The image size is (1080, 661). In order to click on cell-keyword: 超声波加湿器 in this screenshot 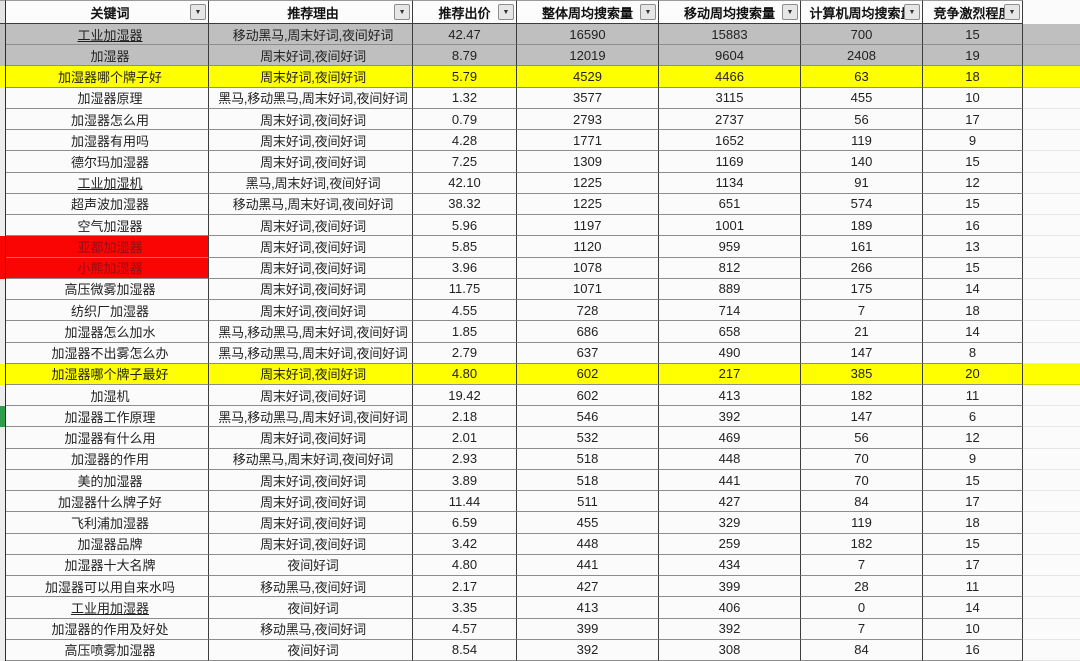, I will do `click(107, 204)`.